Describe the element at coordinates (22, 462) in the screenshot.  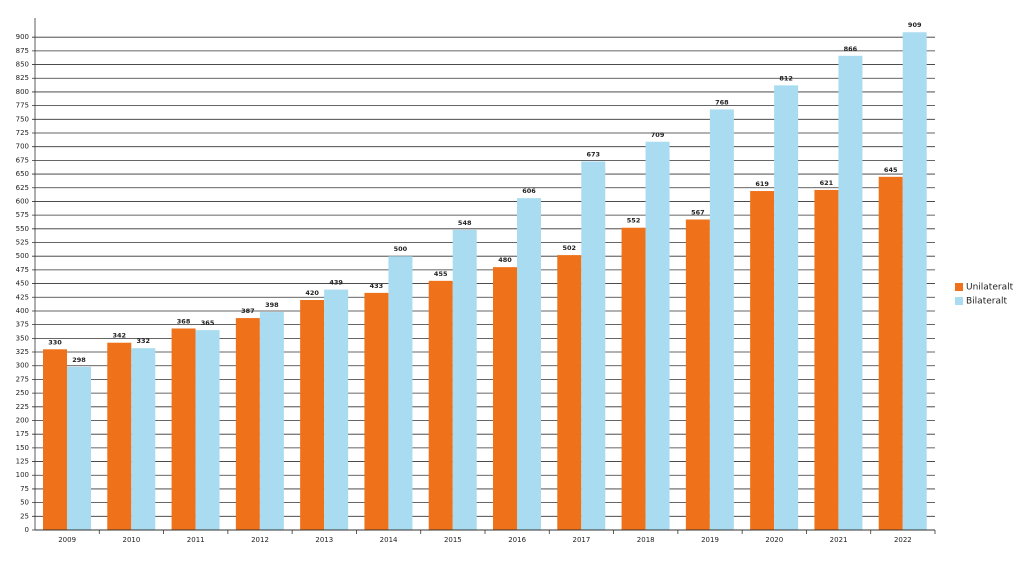
I see `y-tick-label: 125` at that location.